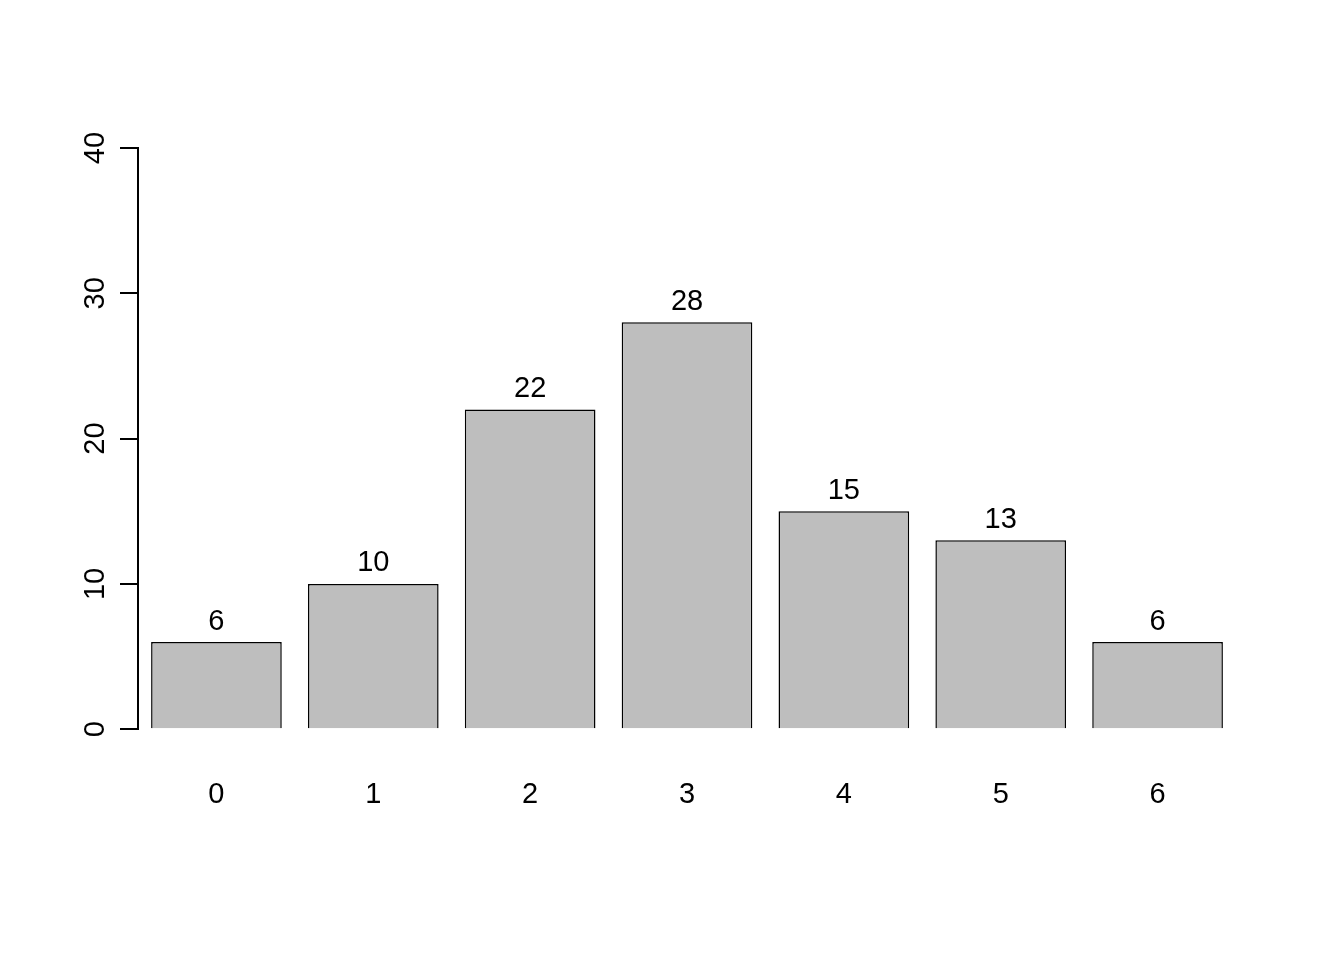 The width and height of the screenshot is (1344, 960). Describe the element at coordinates (373, 561) in the screenshot. I see `data-label: 10` at that location.